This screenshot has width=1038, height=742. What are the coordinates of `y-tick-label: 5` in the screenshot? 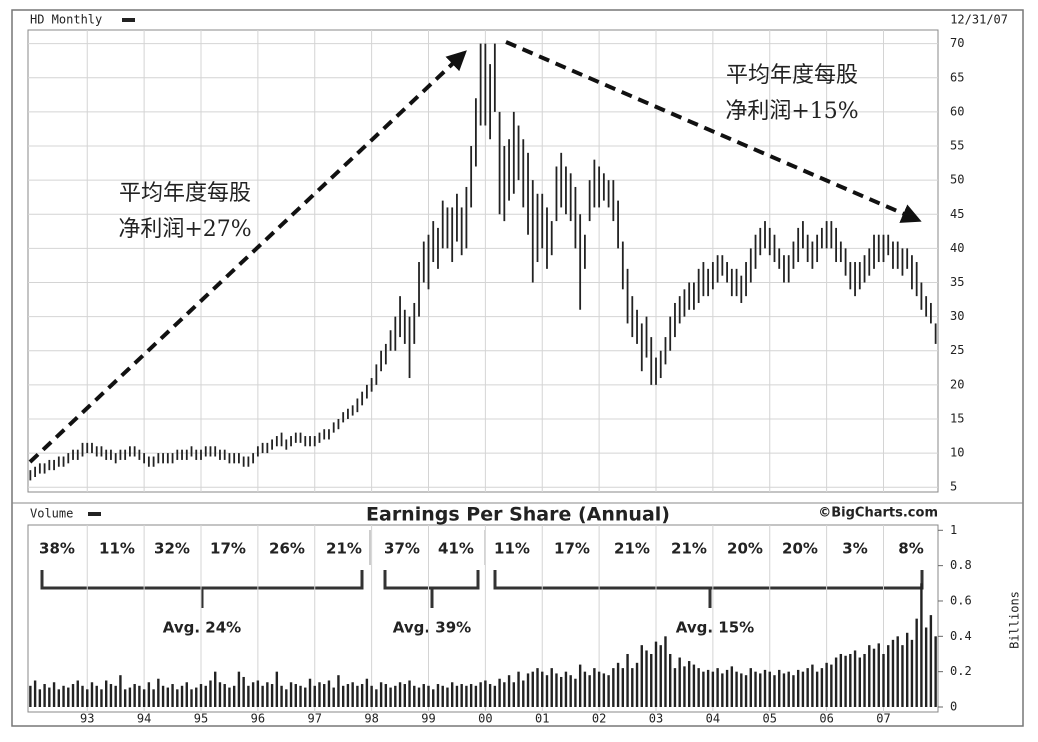 It's located at (953, 487).